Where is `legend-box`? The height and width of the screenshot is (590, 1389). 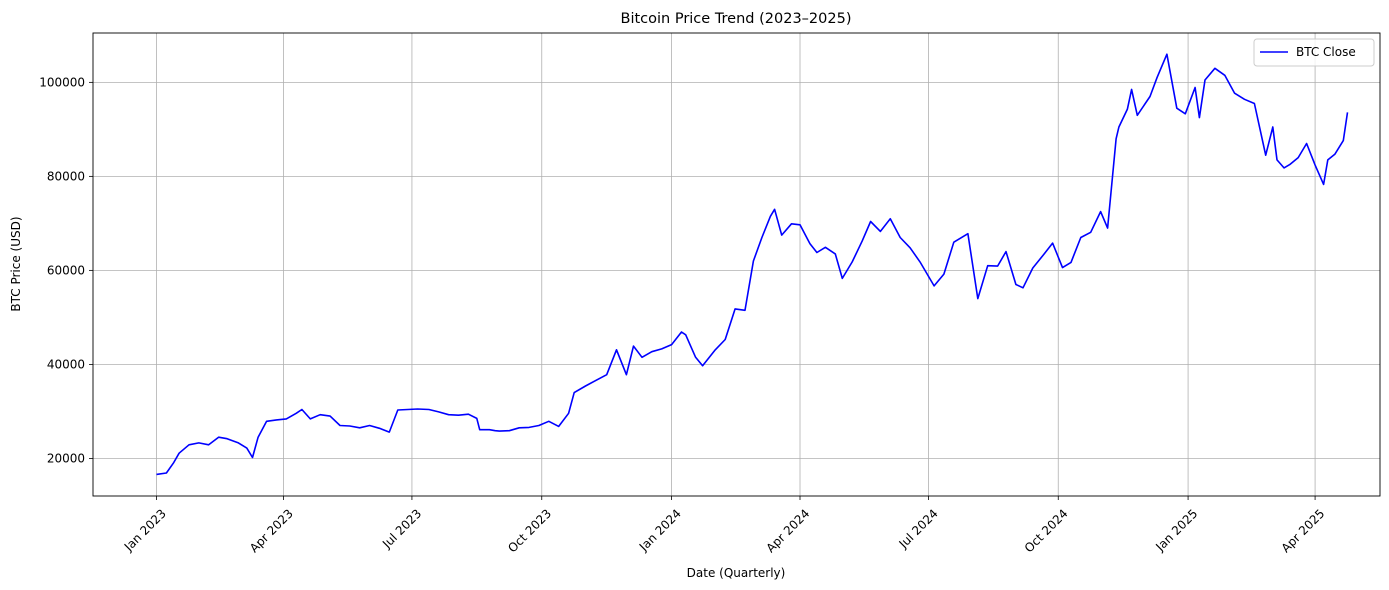
legend-box is located at coordinates (1314, 52).